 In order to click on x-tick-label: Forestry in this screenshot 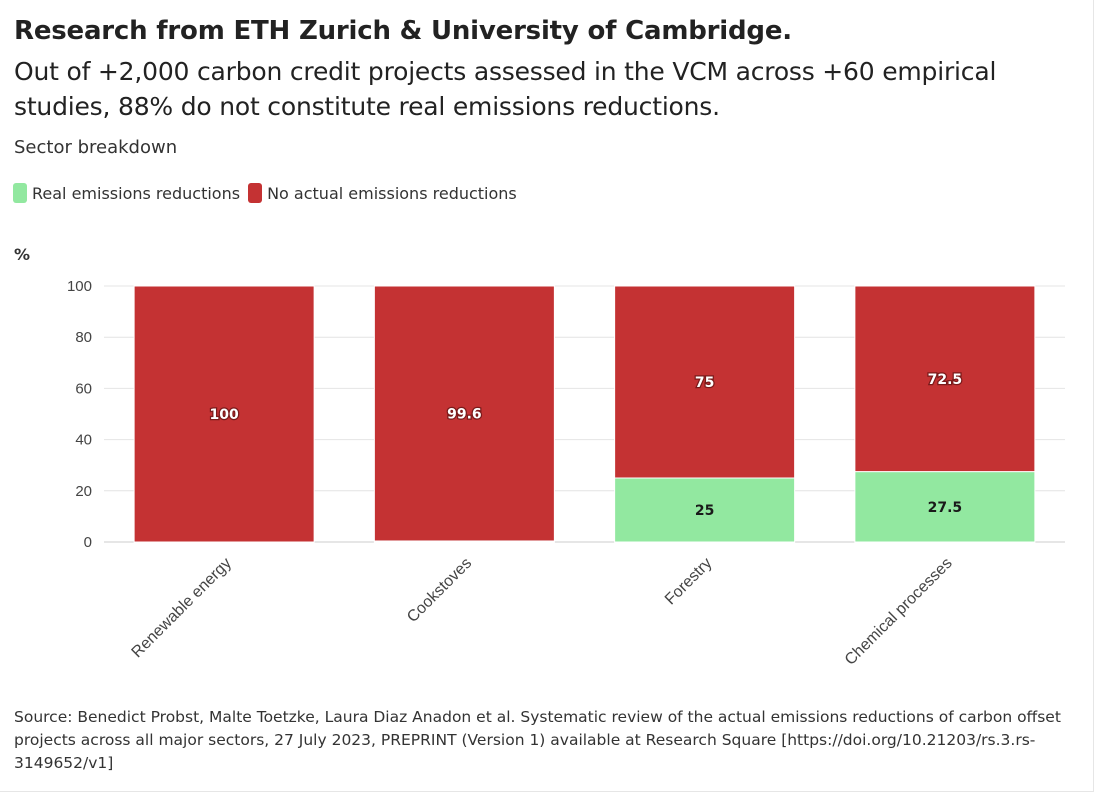, I will do `click(689, 582)`.